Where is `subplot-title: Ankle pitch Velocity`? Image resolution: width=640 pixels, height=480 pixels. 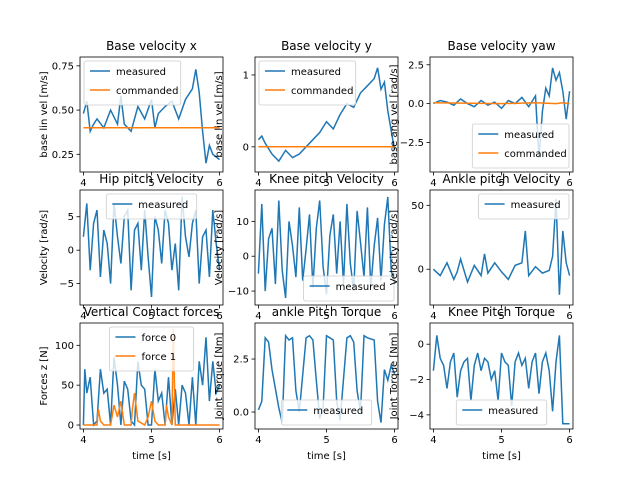
subplot-title: Ankle pitch Velocity is located at coordinates (501, 179).